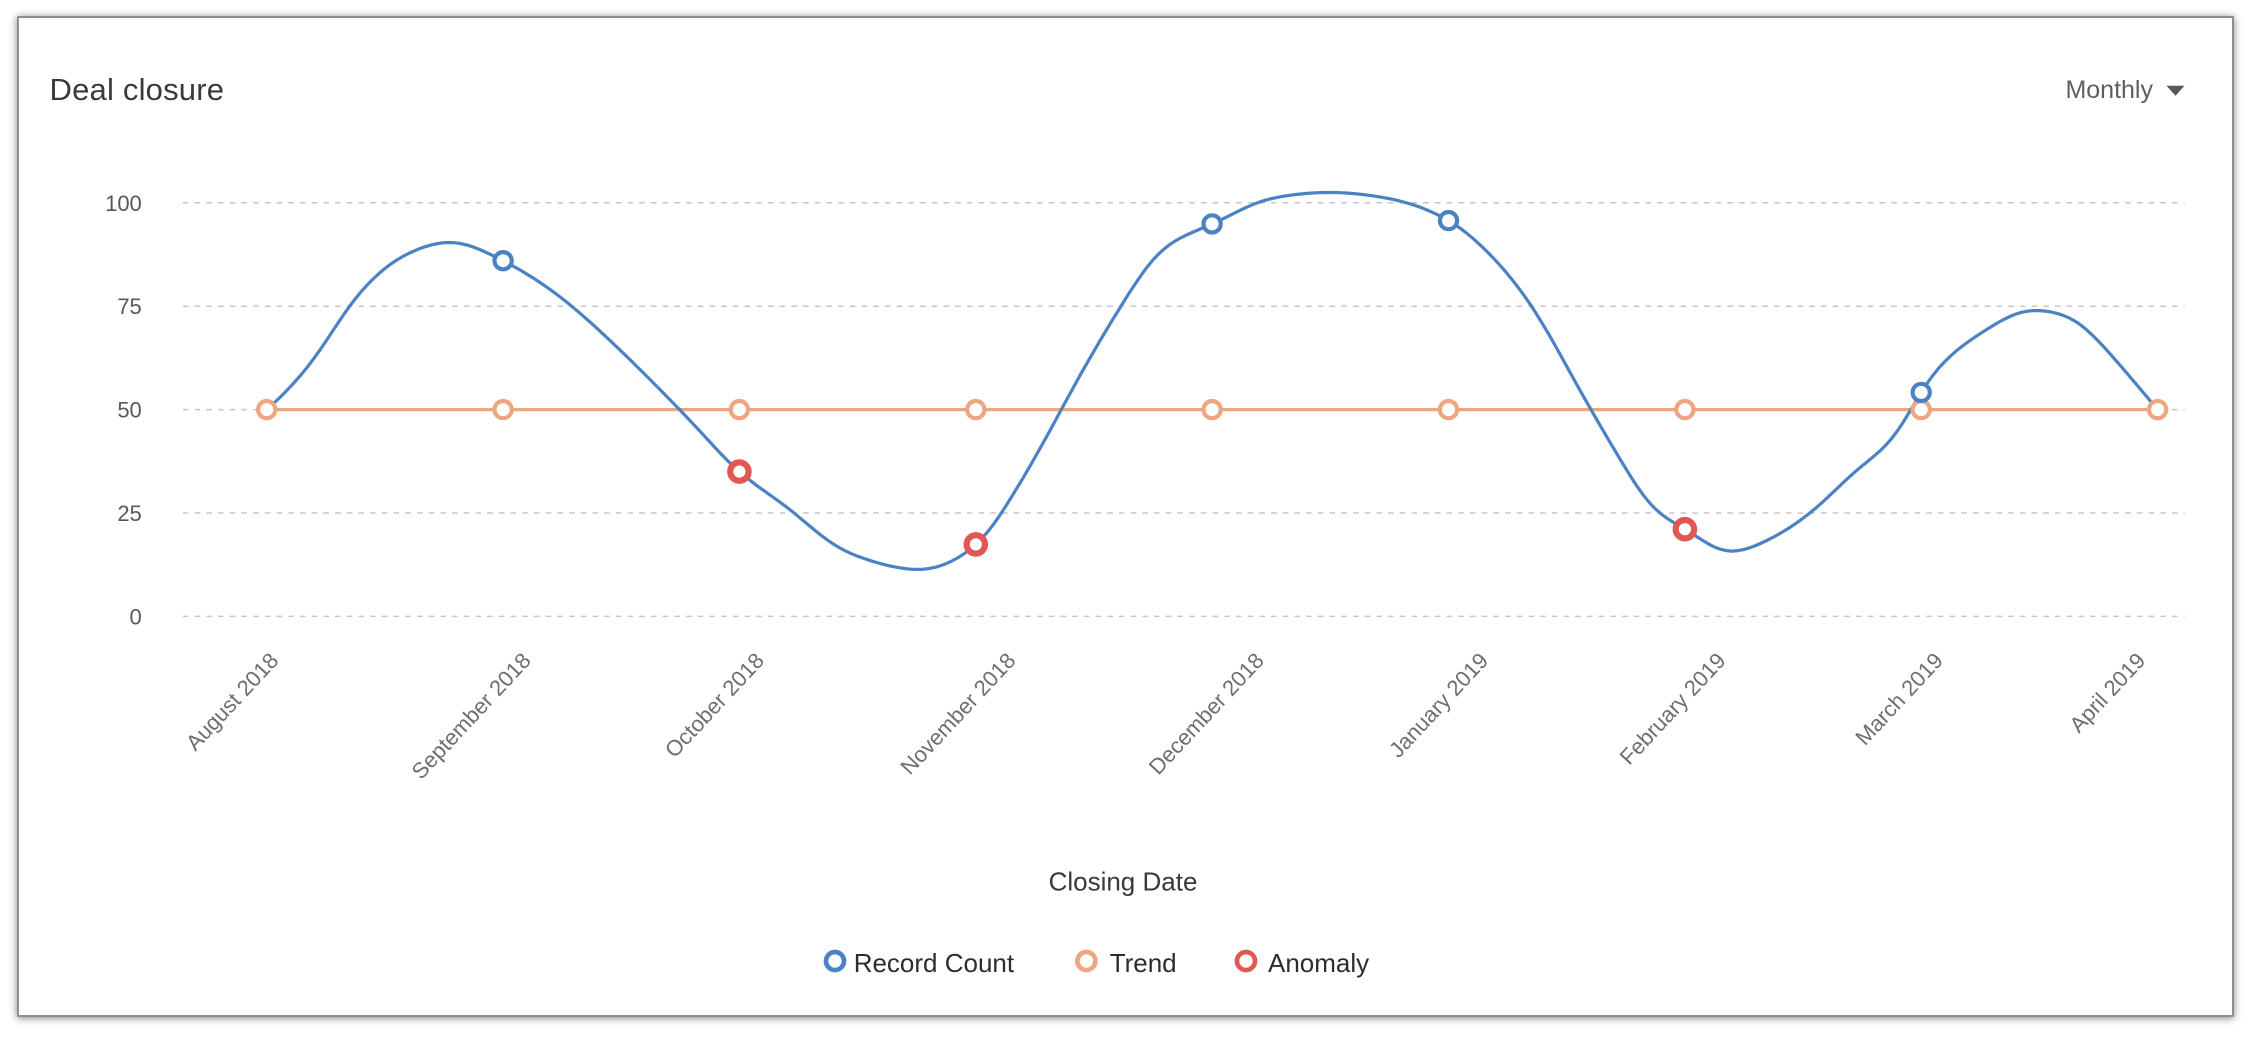  What do you see at coordinates (137, 89) in the screenshot?
I see `svg-text: Deal closure` at bounding box center [137, 89].